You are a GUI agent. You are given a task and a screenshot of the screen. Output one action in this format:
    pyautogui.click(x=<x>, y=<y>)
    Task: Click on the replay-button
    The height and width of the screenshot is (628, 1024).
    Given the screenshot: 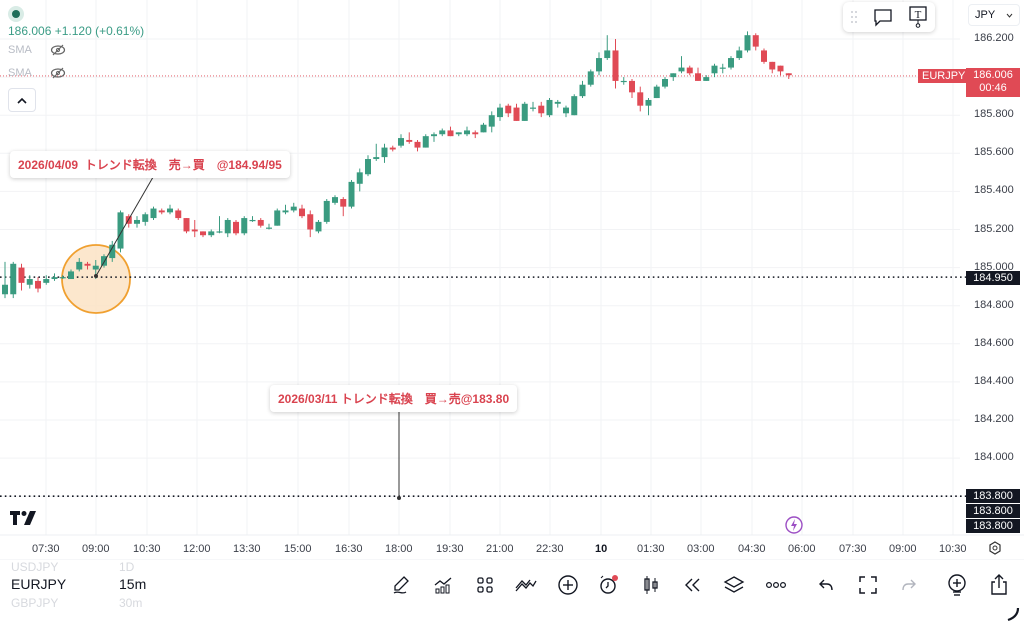 What is the action you would take?
    pyautogui.click(x=693, y=585)
    